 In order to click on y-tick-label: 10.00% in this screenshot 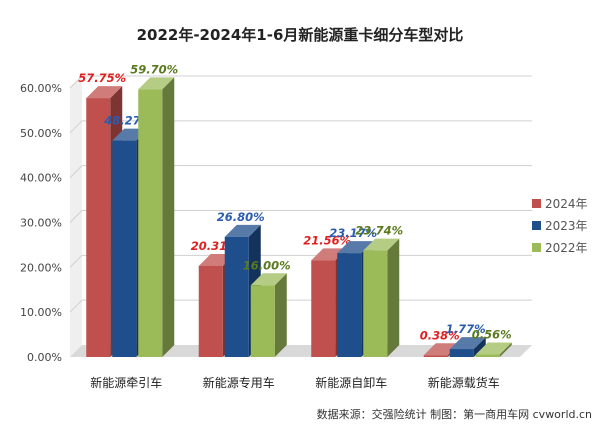, I will do `click(41, 312)`.